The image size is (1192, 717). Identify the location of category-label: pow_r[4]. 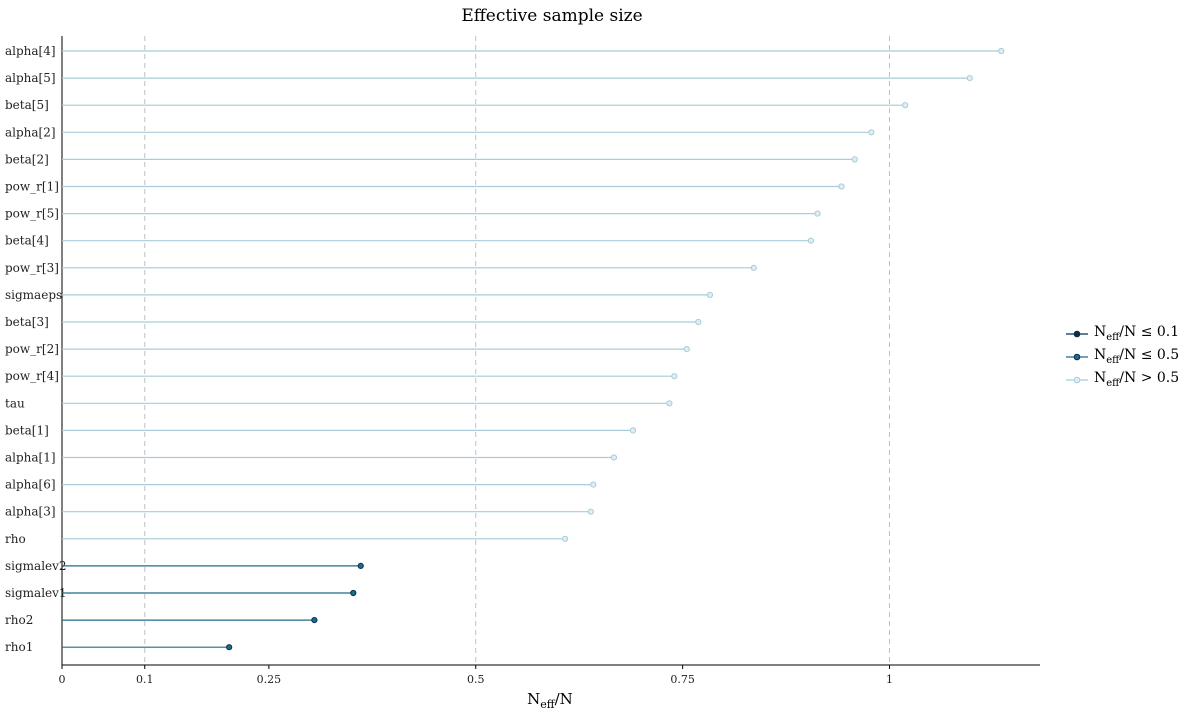
(32, 376).